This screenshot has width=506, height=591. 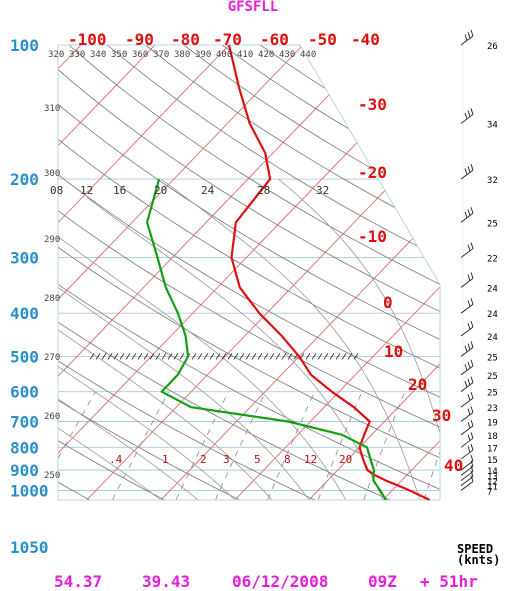 I want to click on wind-speed-label: 13, so click(x=492, y=477).